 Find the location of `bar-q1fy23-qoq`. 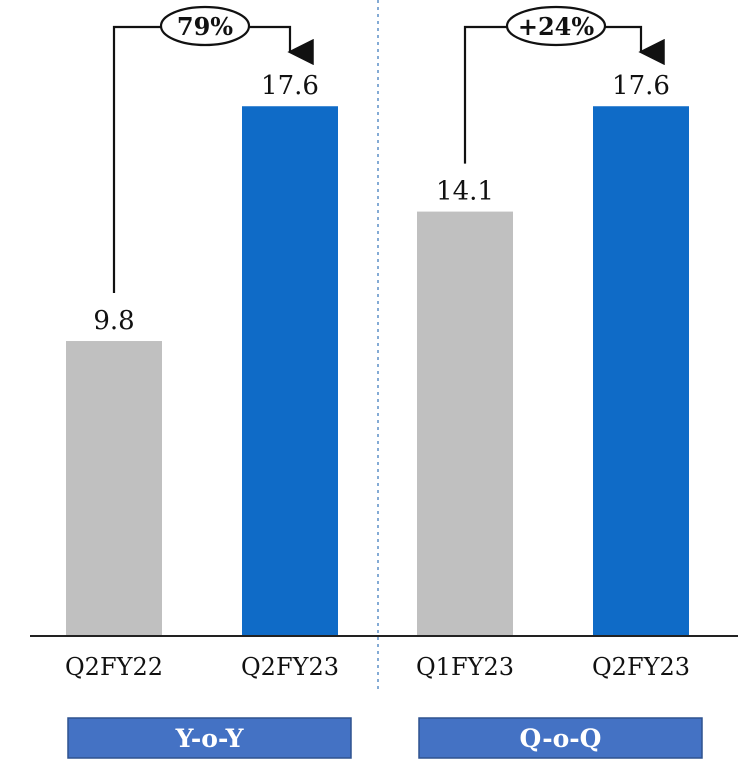

bar-q1fy23-qoq is located at coordinates (465, 423).